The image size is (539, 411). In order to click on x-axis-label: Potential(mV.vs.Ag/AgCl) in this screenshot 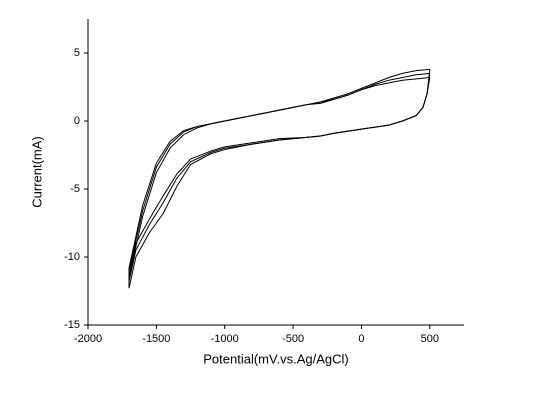, I will do `click(275, 358)`.